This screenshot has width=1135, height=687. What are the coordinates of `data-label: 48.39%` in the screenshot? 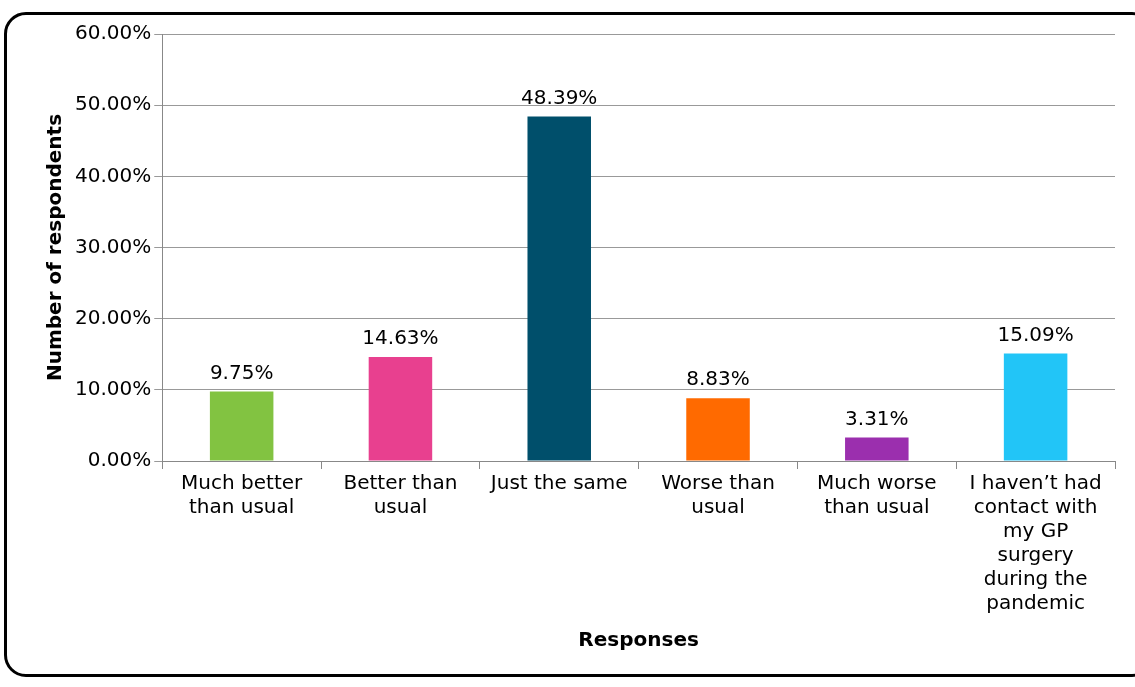 It's located at (559, 96).